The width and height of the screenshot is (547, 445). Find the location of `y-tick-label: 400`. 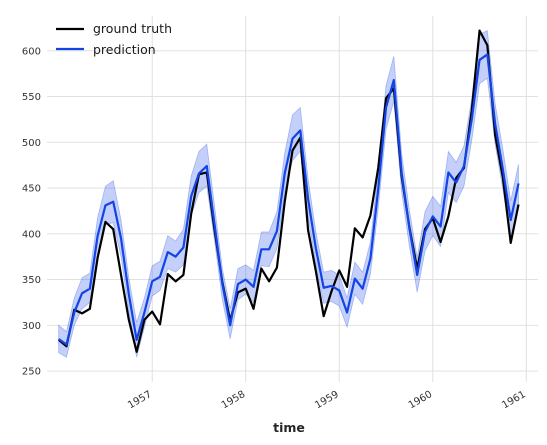

y-tick-label: 400 is located at coordinates (31, 234).